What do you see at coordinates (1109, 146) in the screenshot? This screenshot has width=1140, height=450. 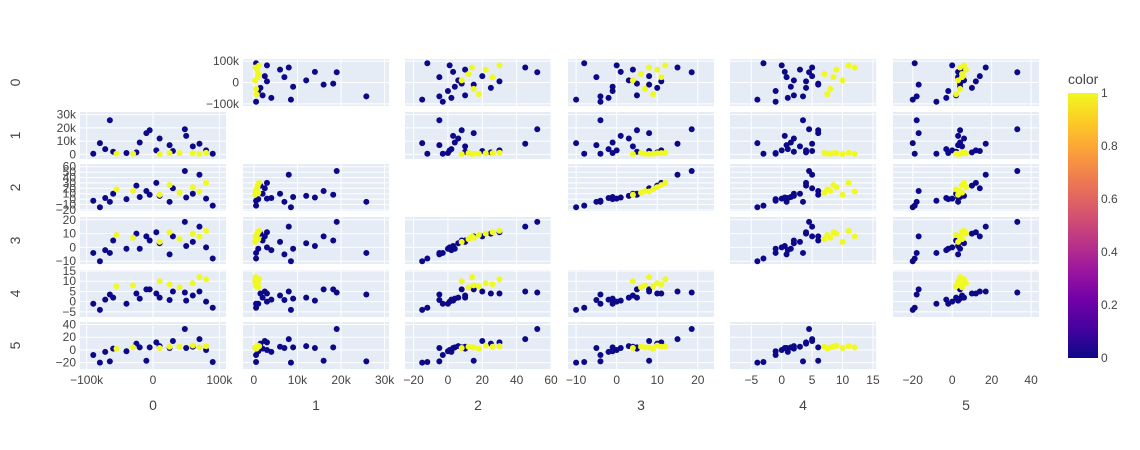 I see `colorbar-tick-label: 0.8` at bounding box center [1109, 146].